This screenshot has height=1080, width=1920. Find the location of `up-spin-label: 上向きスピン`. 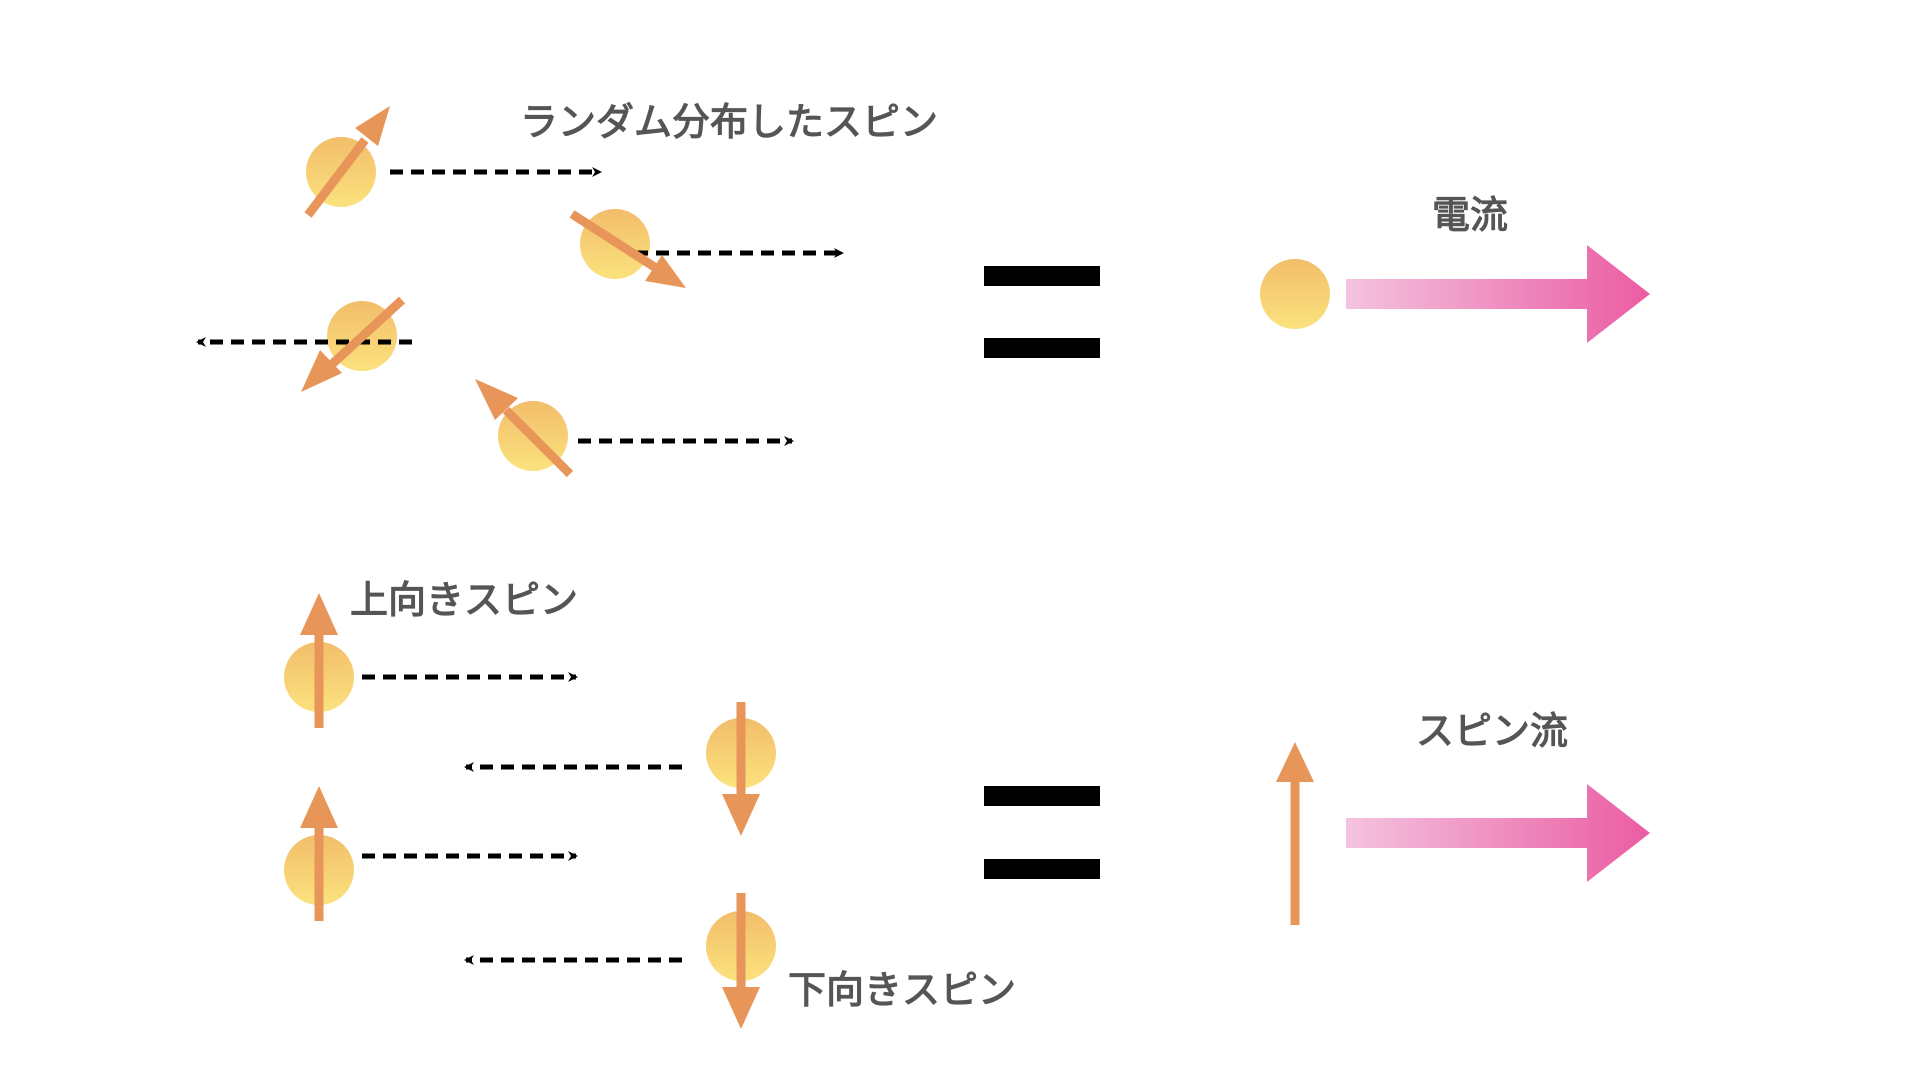

up-spin-label: 上向きスピン is located at coordinates (464, 600).